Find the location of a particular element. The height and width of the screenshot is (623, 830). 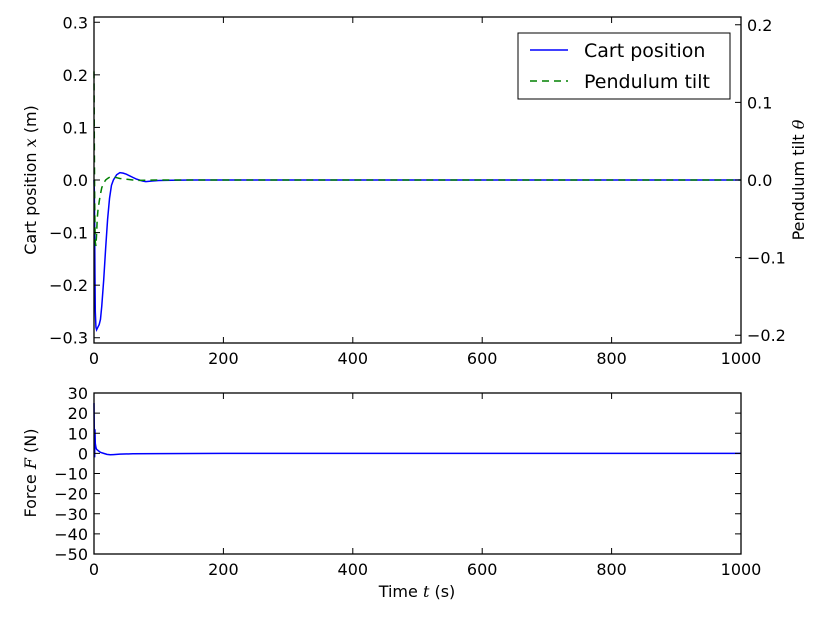

legend: Cart position Pendulum tilt is located at coordinates (624, 66).